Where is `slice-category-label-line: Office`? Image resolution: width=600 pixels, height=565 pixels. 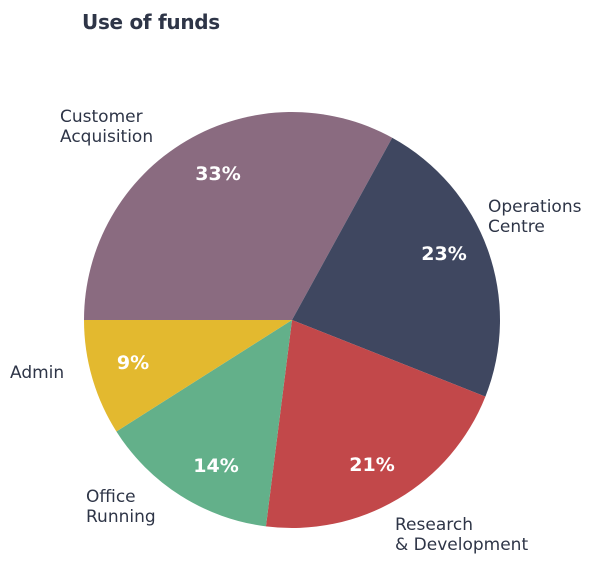
slice-category-label-line: Office is located at coordinates (111, 497).